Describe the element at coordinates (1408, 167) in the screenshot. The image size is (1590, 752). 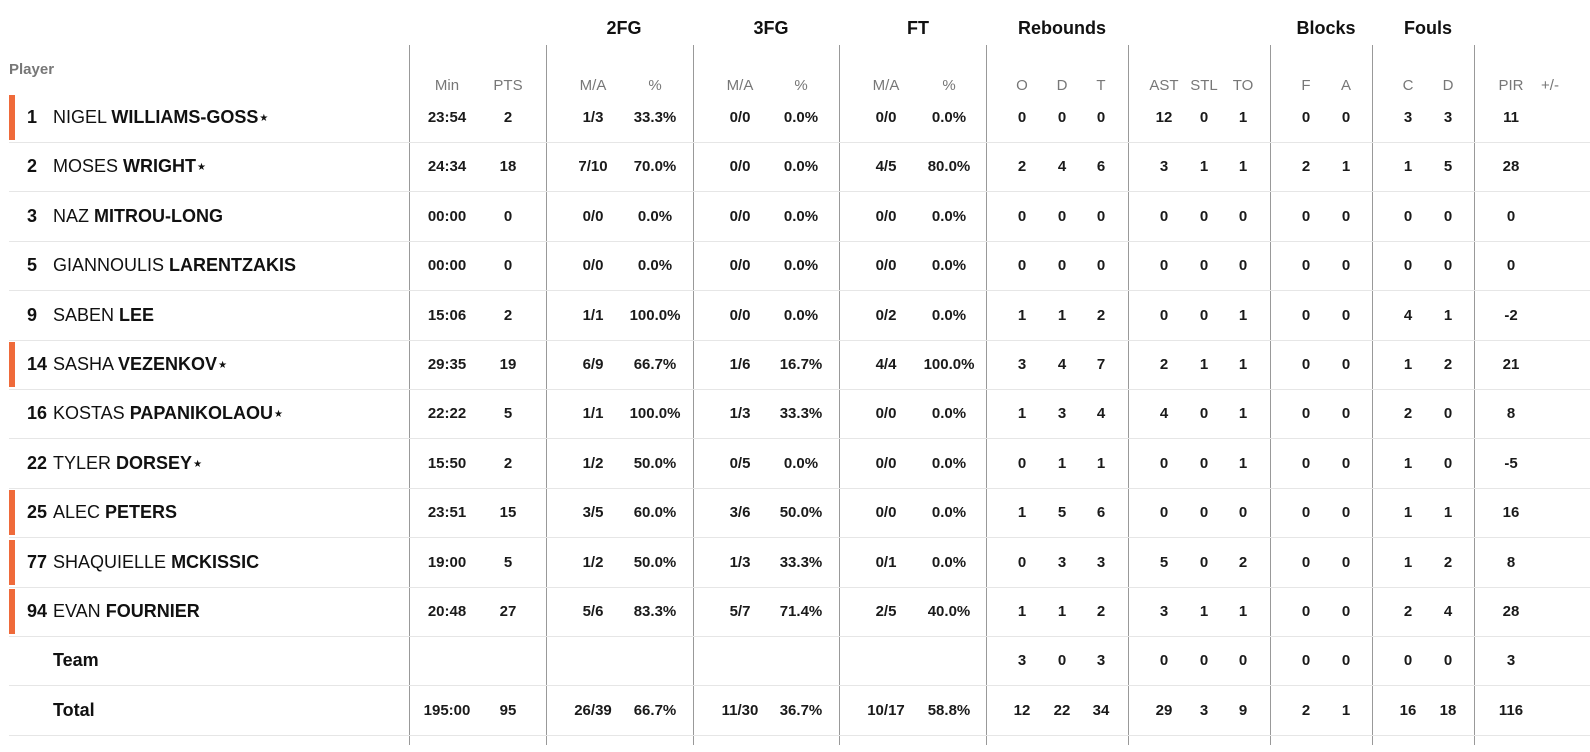
I see `stat-foul-c: 1` at that location.